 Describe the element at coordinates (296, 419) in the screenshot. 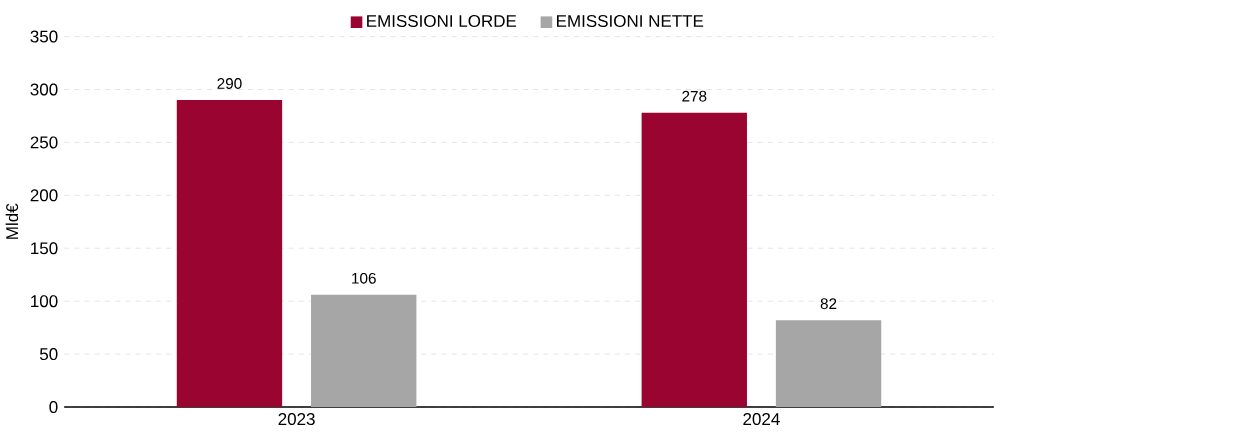

I see `x-tick-label: 2023` at that location.